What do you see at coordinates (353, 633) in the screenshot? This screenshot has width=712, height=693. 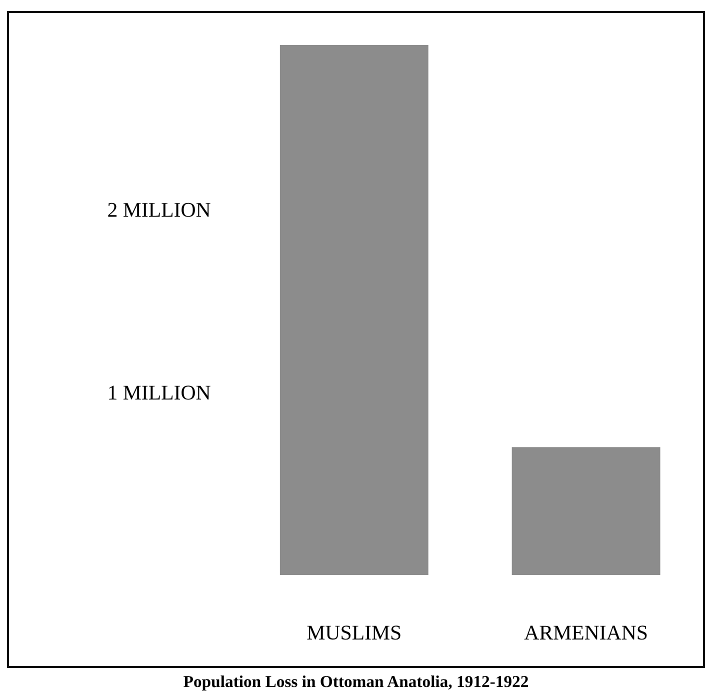 I see `x-tick-label: MUSLIMS` at bounding box center [353, 633].